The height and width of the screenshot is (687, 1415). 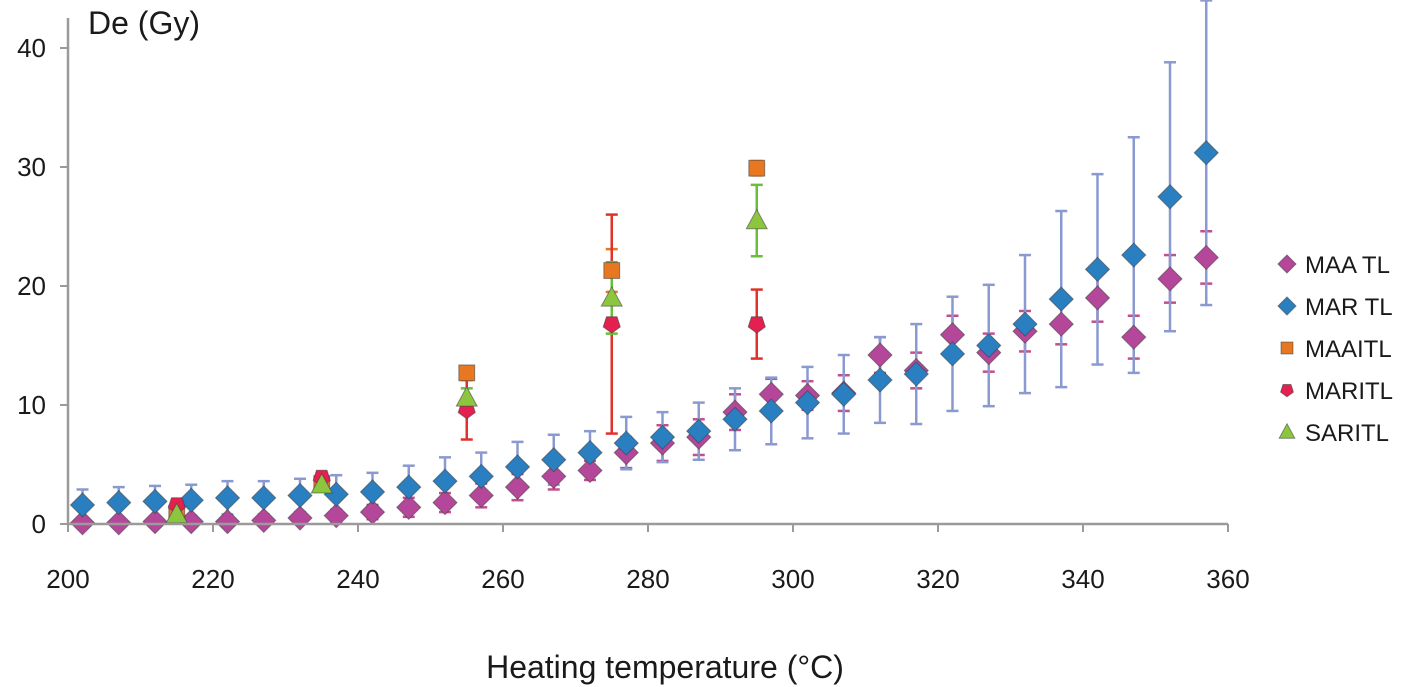 I want to click on y-tick-label: 30, so click(x=31, y=167).